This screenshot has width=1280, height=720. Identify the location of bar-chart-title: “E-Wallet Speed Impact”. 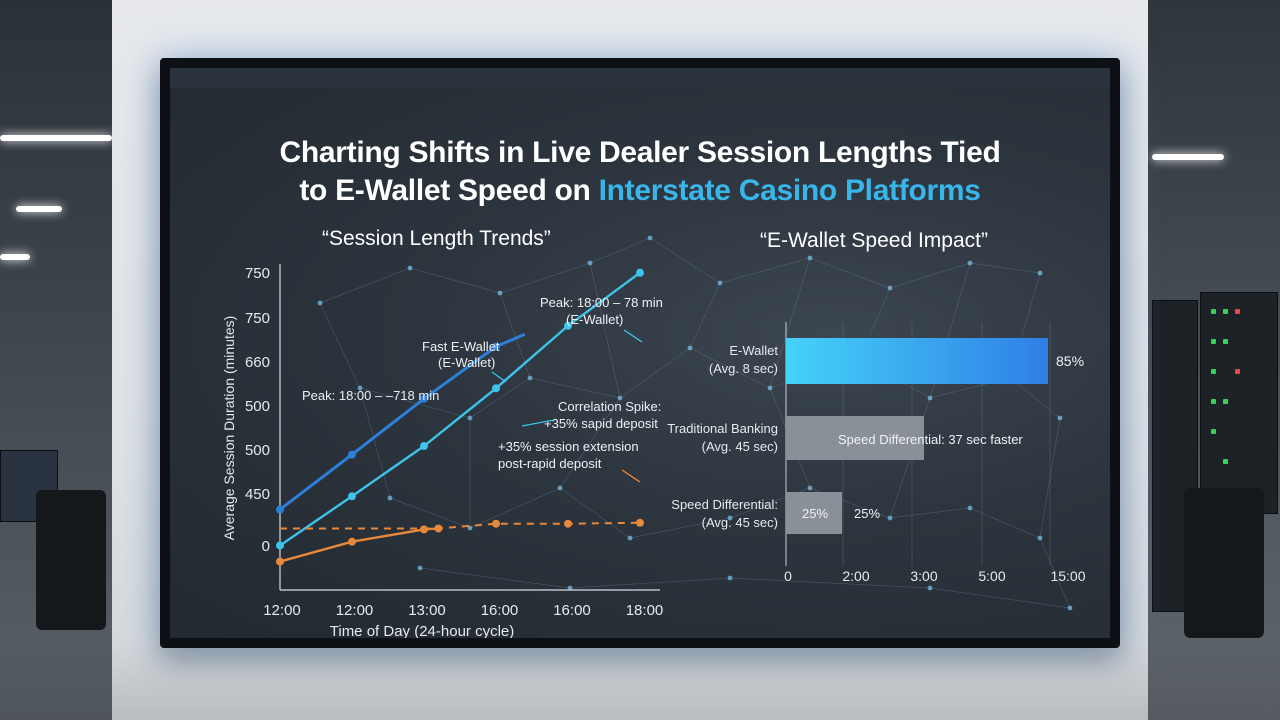
(874, 240).